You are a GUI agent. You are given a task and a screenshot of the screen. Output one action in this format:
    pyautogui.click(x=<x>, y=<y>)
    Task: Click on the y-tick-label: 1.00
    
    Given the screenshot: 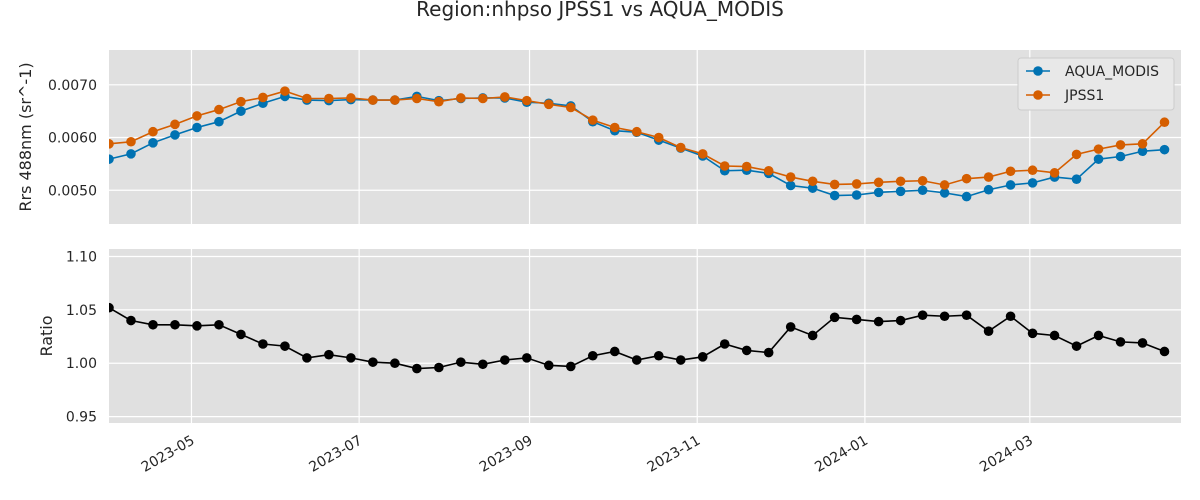 What is the action you would take?
    pyautogui.click(x=81, y=364)
    